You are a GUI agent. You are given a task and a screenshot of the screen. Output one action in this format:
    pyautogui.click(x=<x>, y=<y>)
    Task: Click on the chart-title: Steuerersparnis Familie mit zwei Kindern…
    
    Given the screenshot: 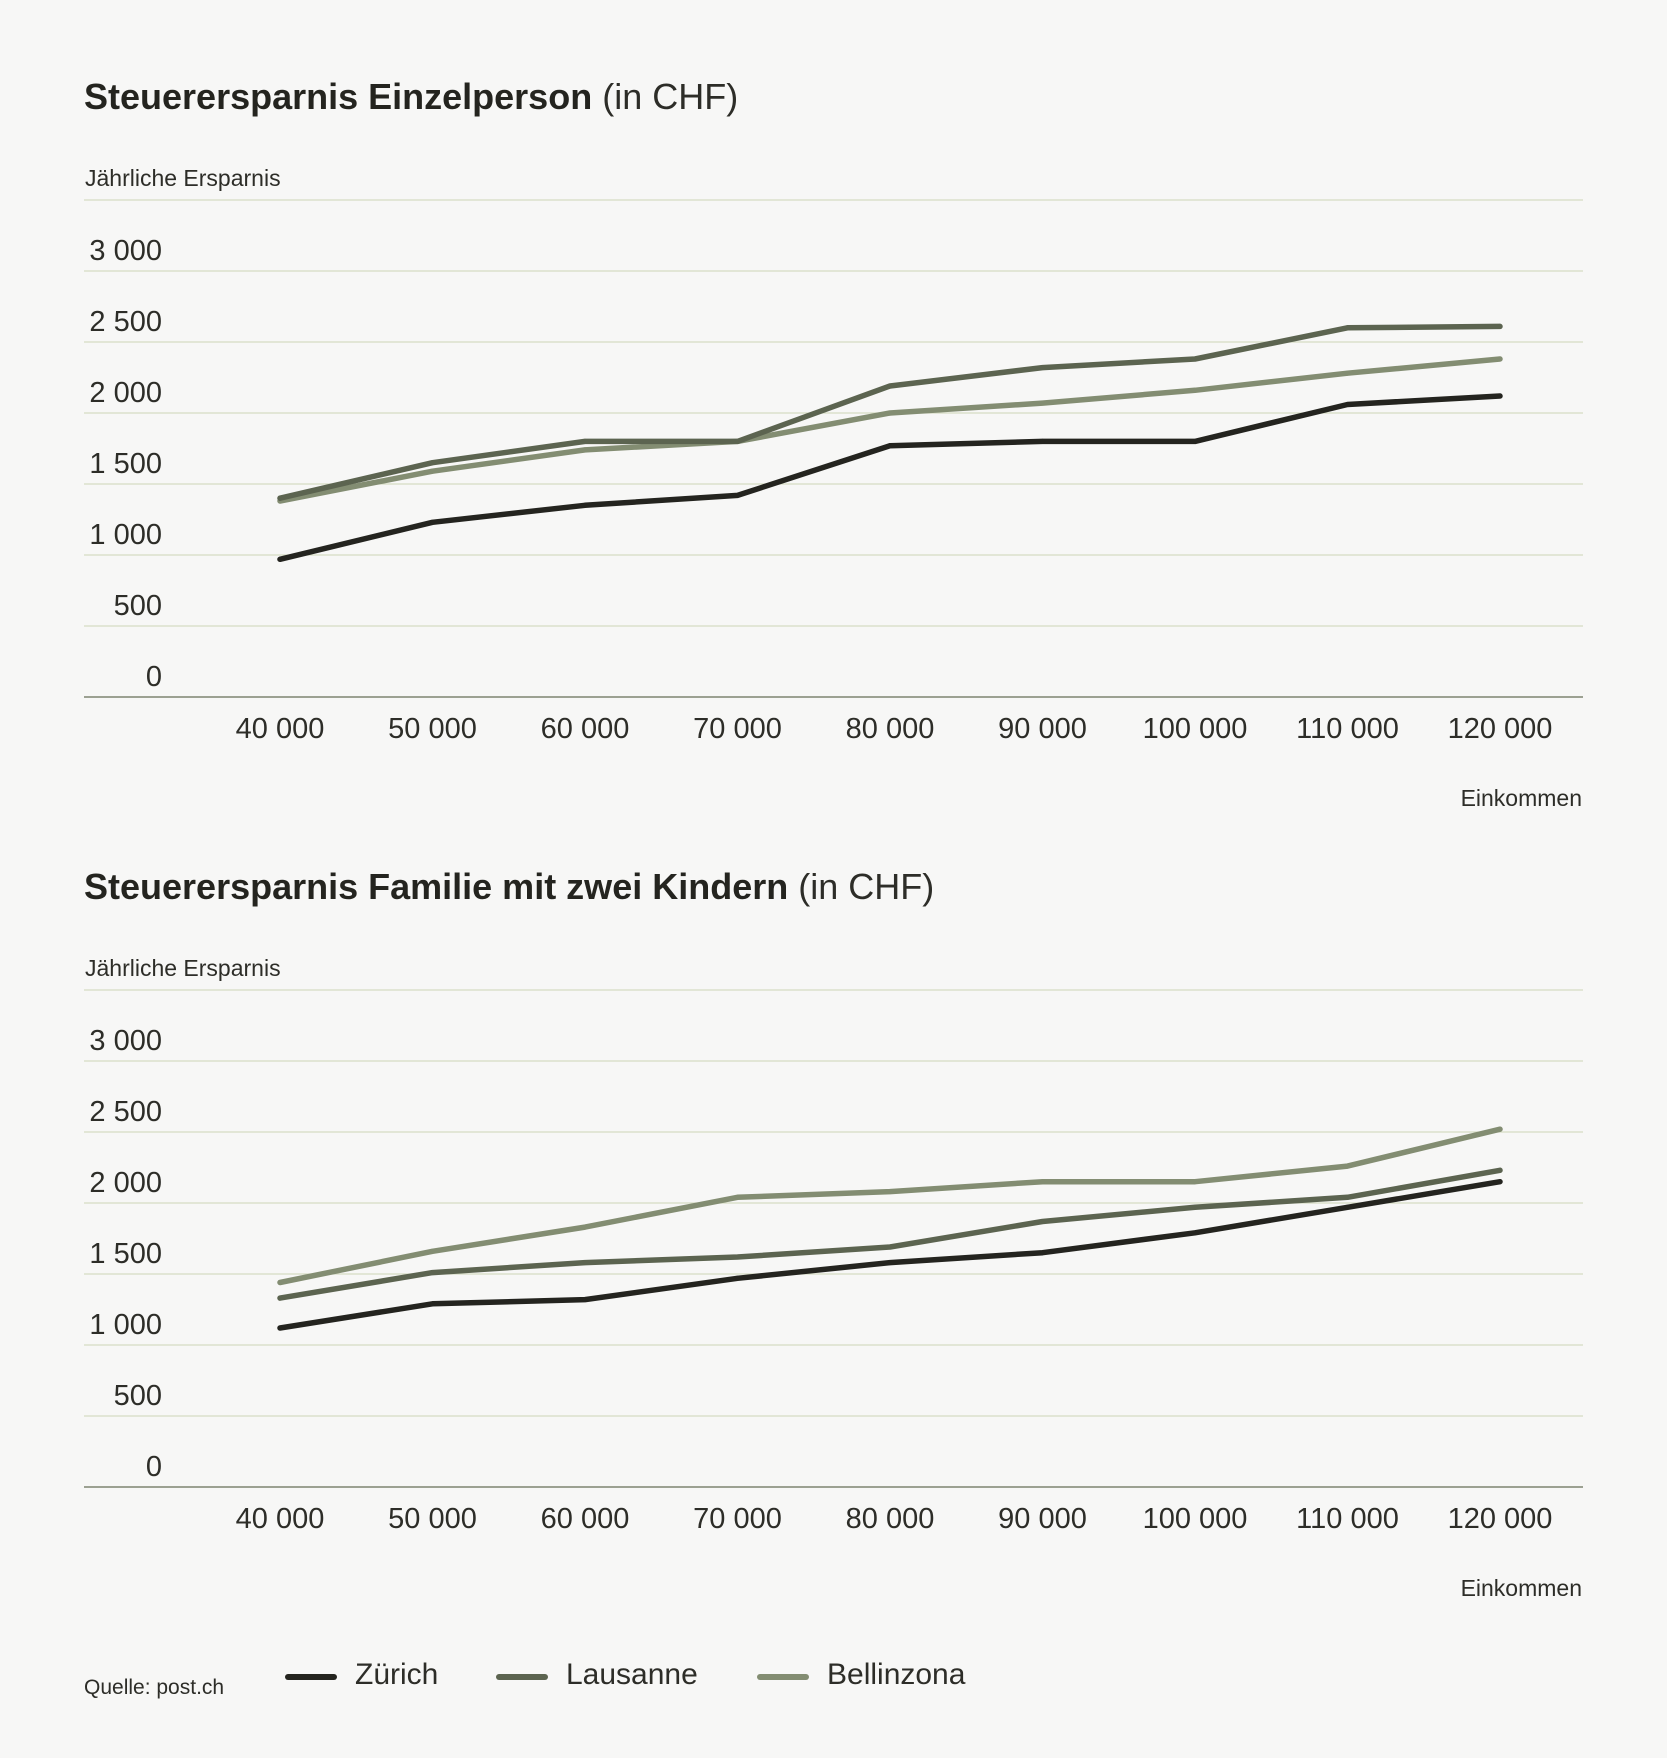 What is the action you would take?
    pyautogui.click(x=509, y=887)
    